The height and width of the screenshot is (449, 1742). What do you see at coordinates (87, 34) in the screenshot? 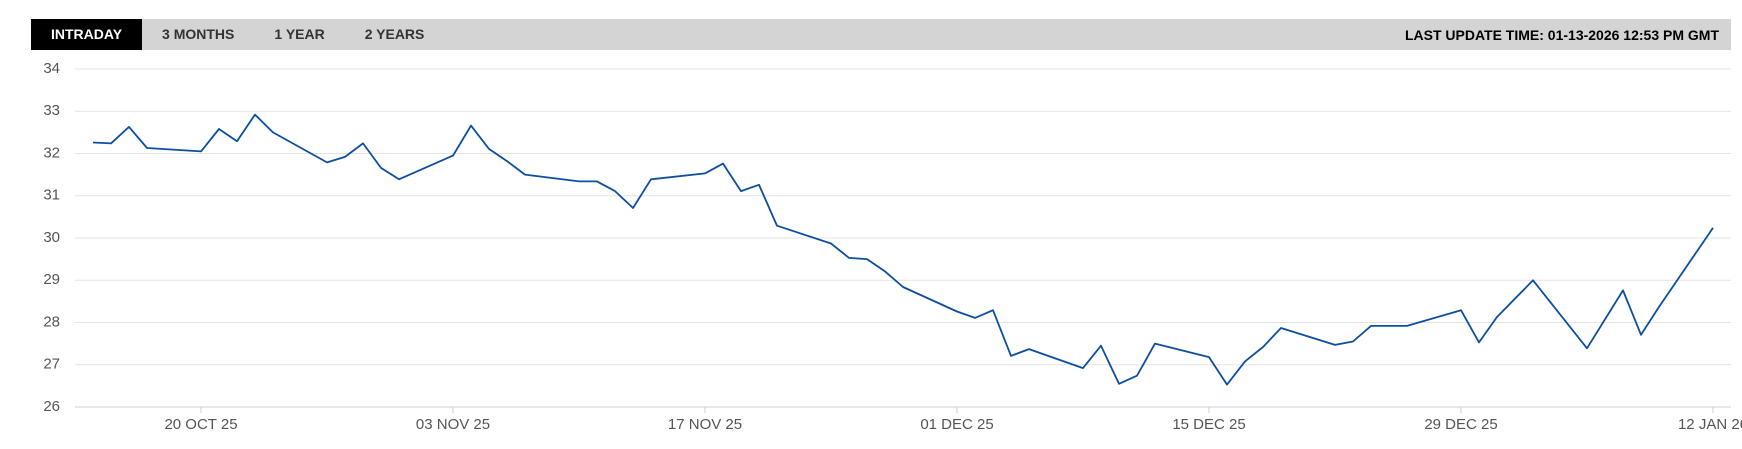
I see `tab: INTRADAY` at bounding box center [87, 34].